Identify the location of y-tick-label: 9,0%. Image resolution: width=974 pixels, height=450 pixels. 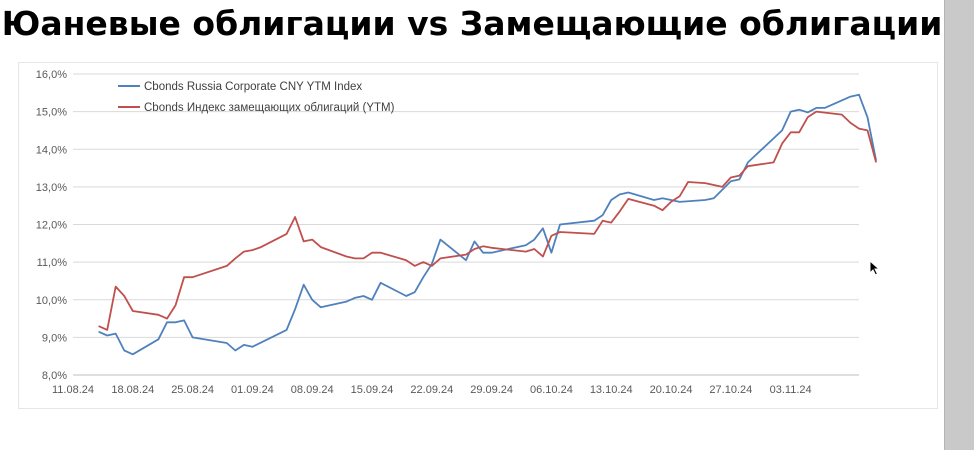
(54, 338).